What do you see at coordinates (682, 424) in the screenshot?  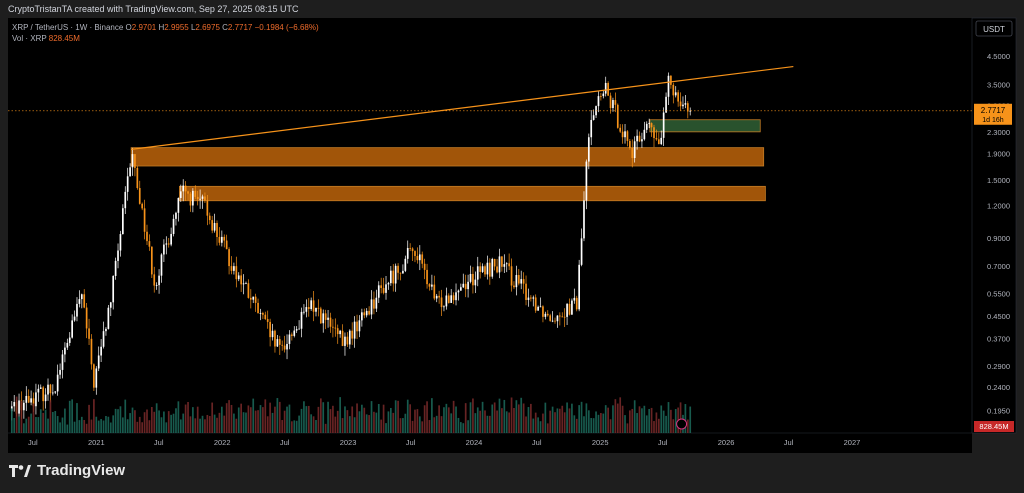 I see `event-marker-icon` at bounding box center [682, 424].